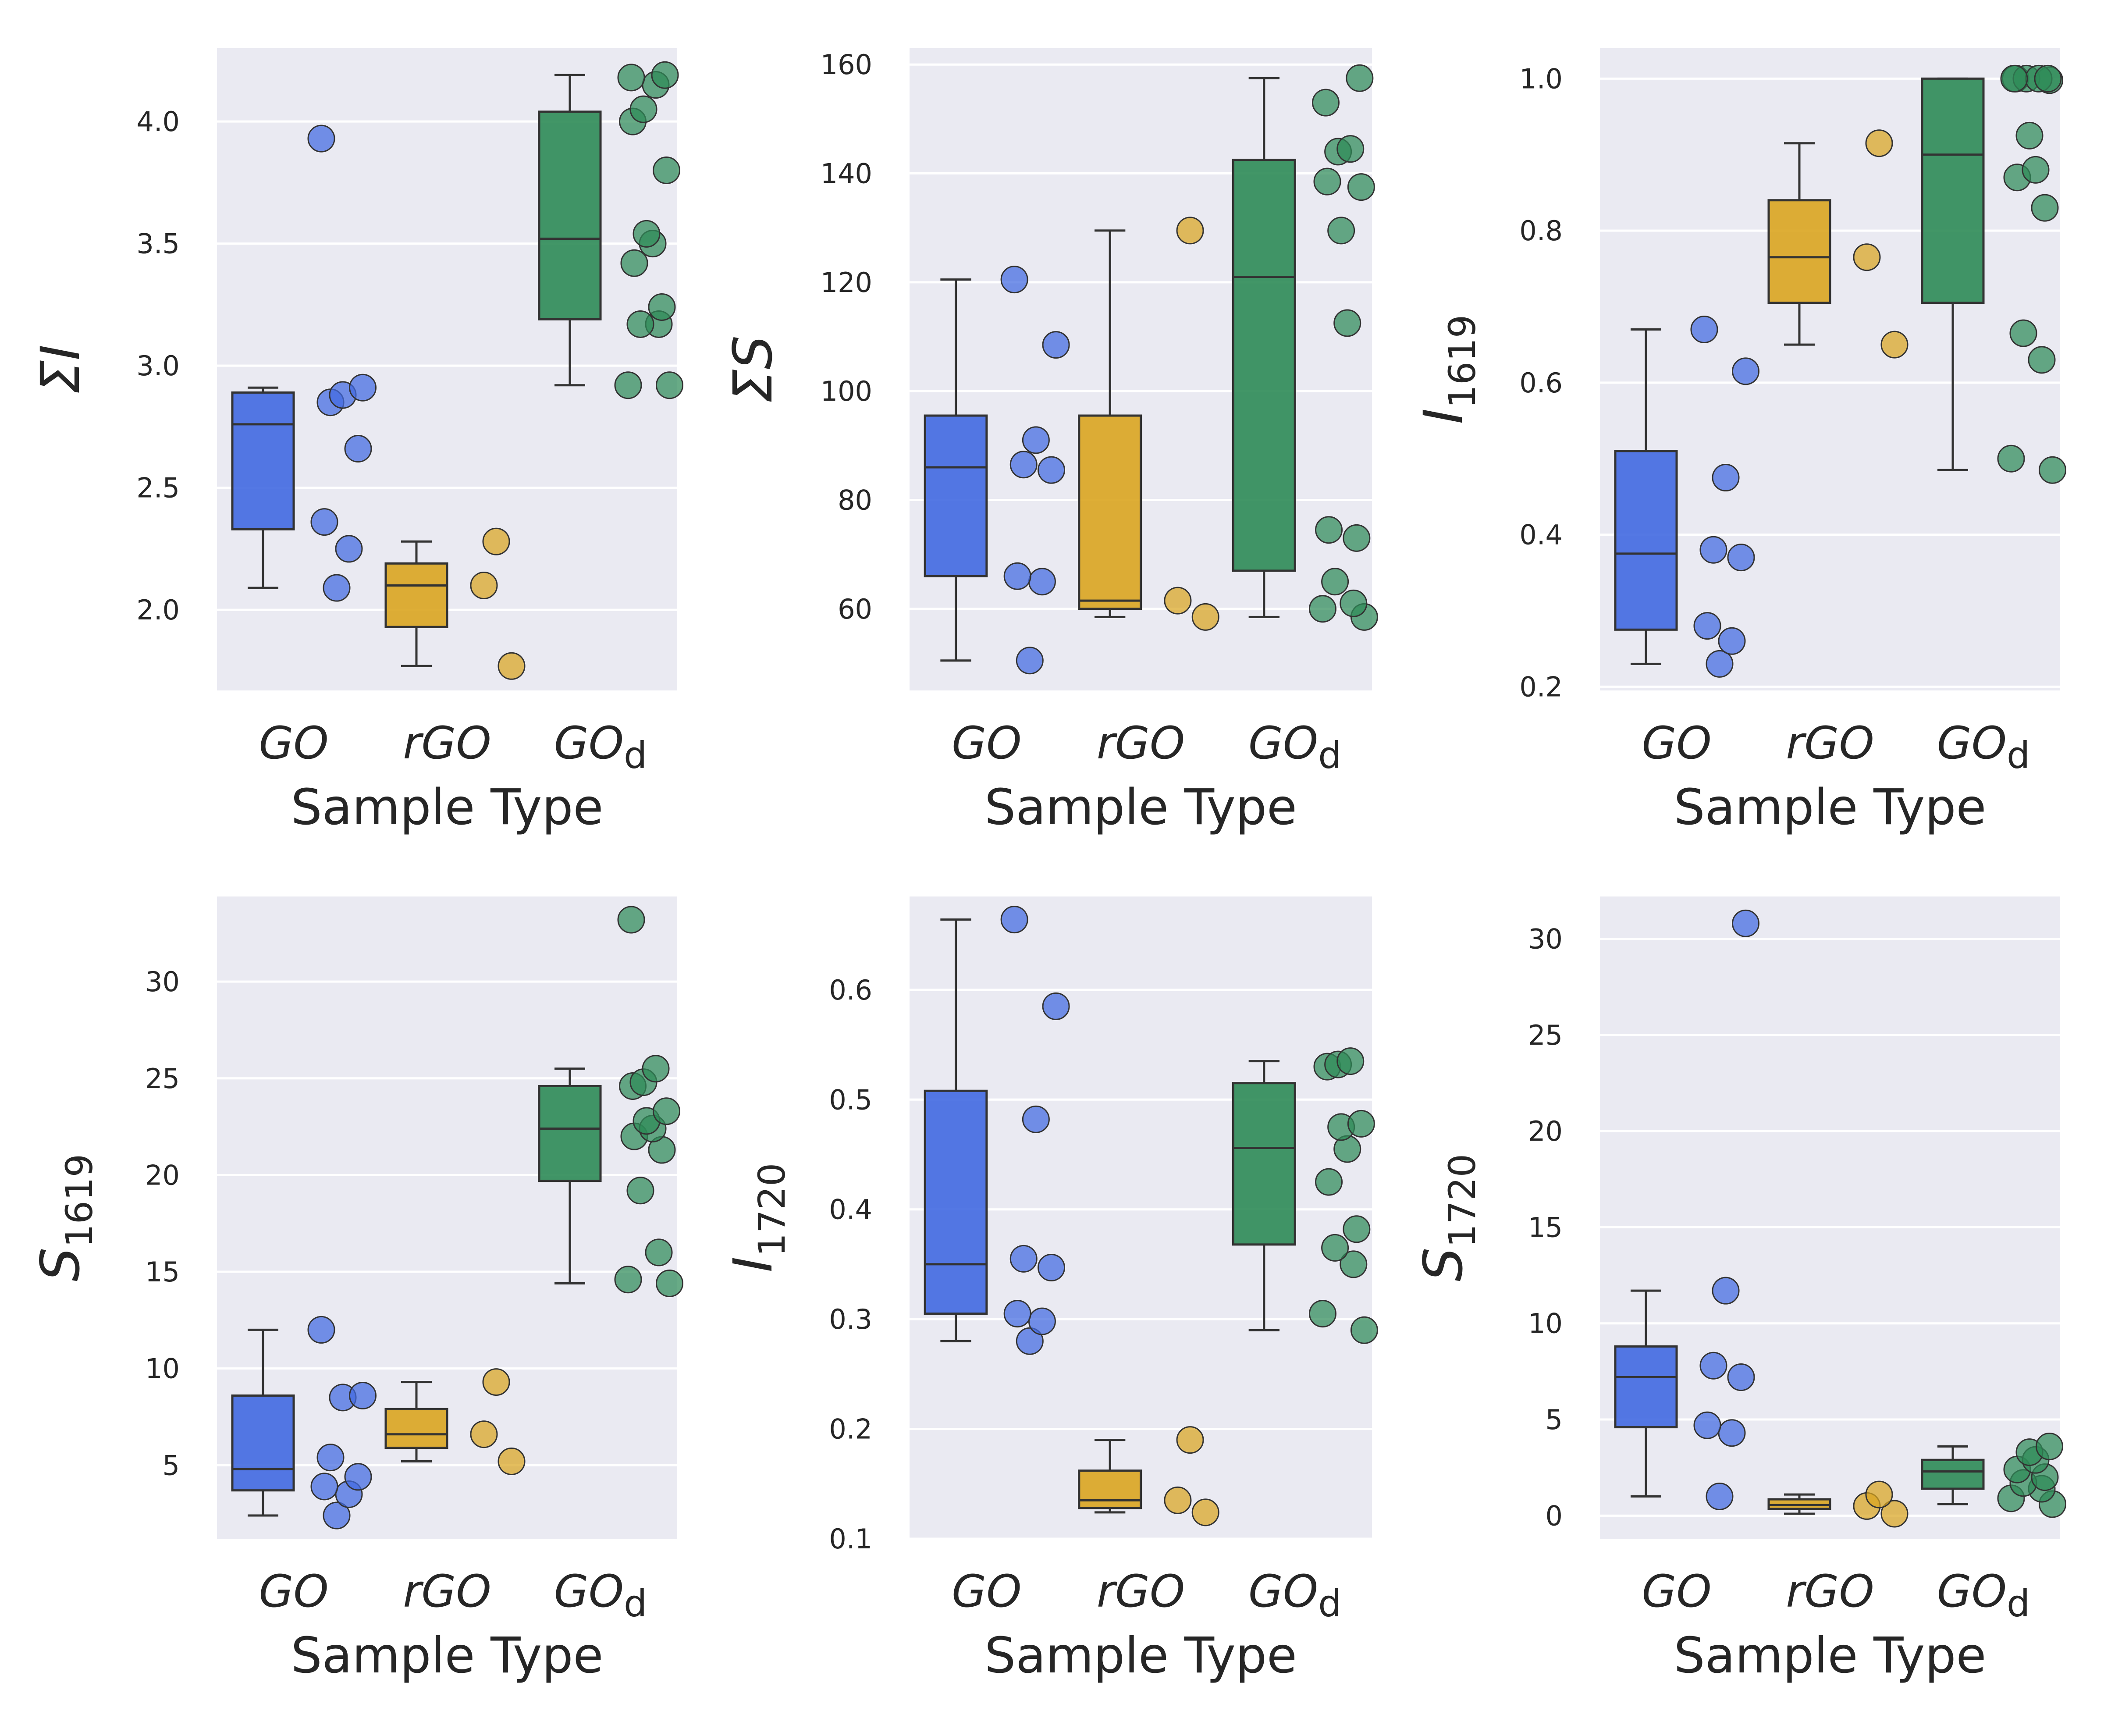 The width and height of the screenshot is (2104, 1736). What do you see at coordinates (158, 122) in the screenshot?
I see `y-tick-label: 4.0` at bounding box center [158, 122].